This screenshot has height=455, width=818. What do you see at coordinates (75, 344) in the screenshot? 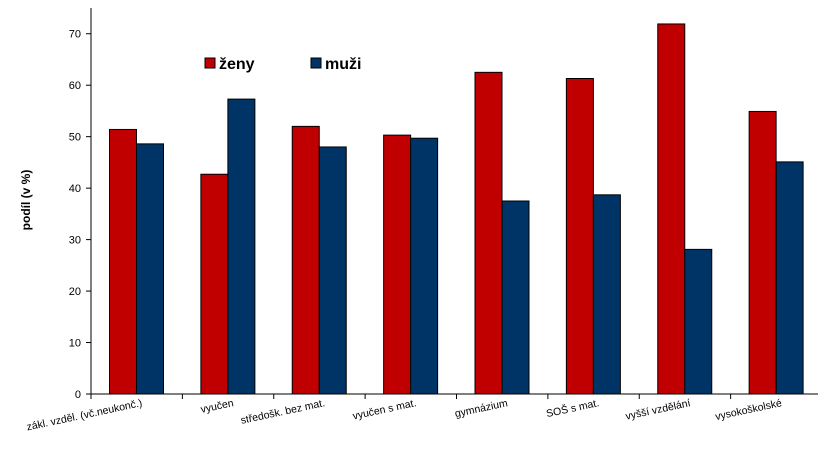
I see `y-tick-label: 10` at bounding box center [75, 344].